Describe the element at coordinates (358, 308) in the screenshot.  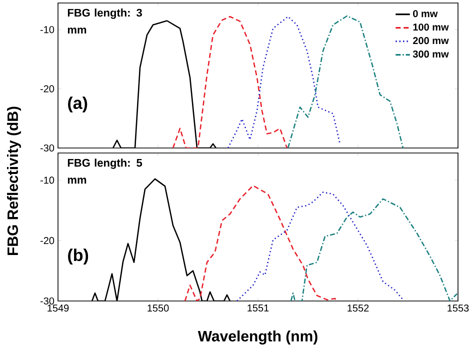
I see `x-tick-label: 1552` at that location.